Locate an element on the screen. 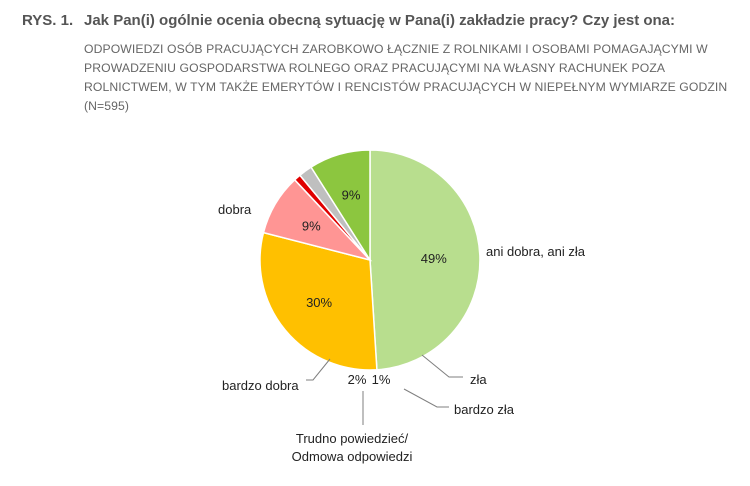 The height and width of the screenshot is (486, 750). pie-category-label-5: Trudno powiedzieć/Odmowa odpowiedzi is located at coordinates (352, 447).